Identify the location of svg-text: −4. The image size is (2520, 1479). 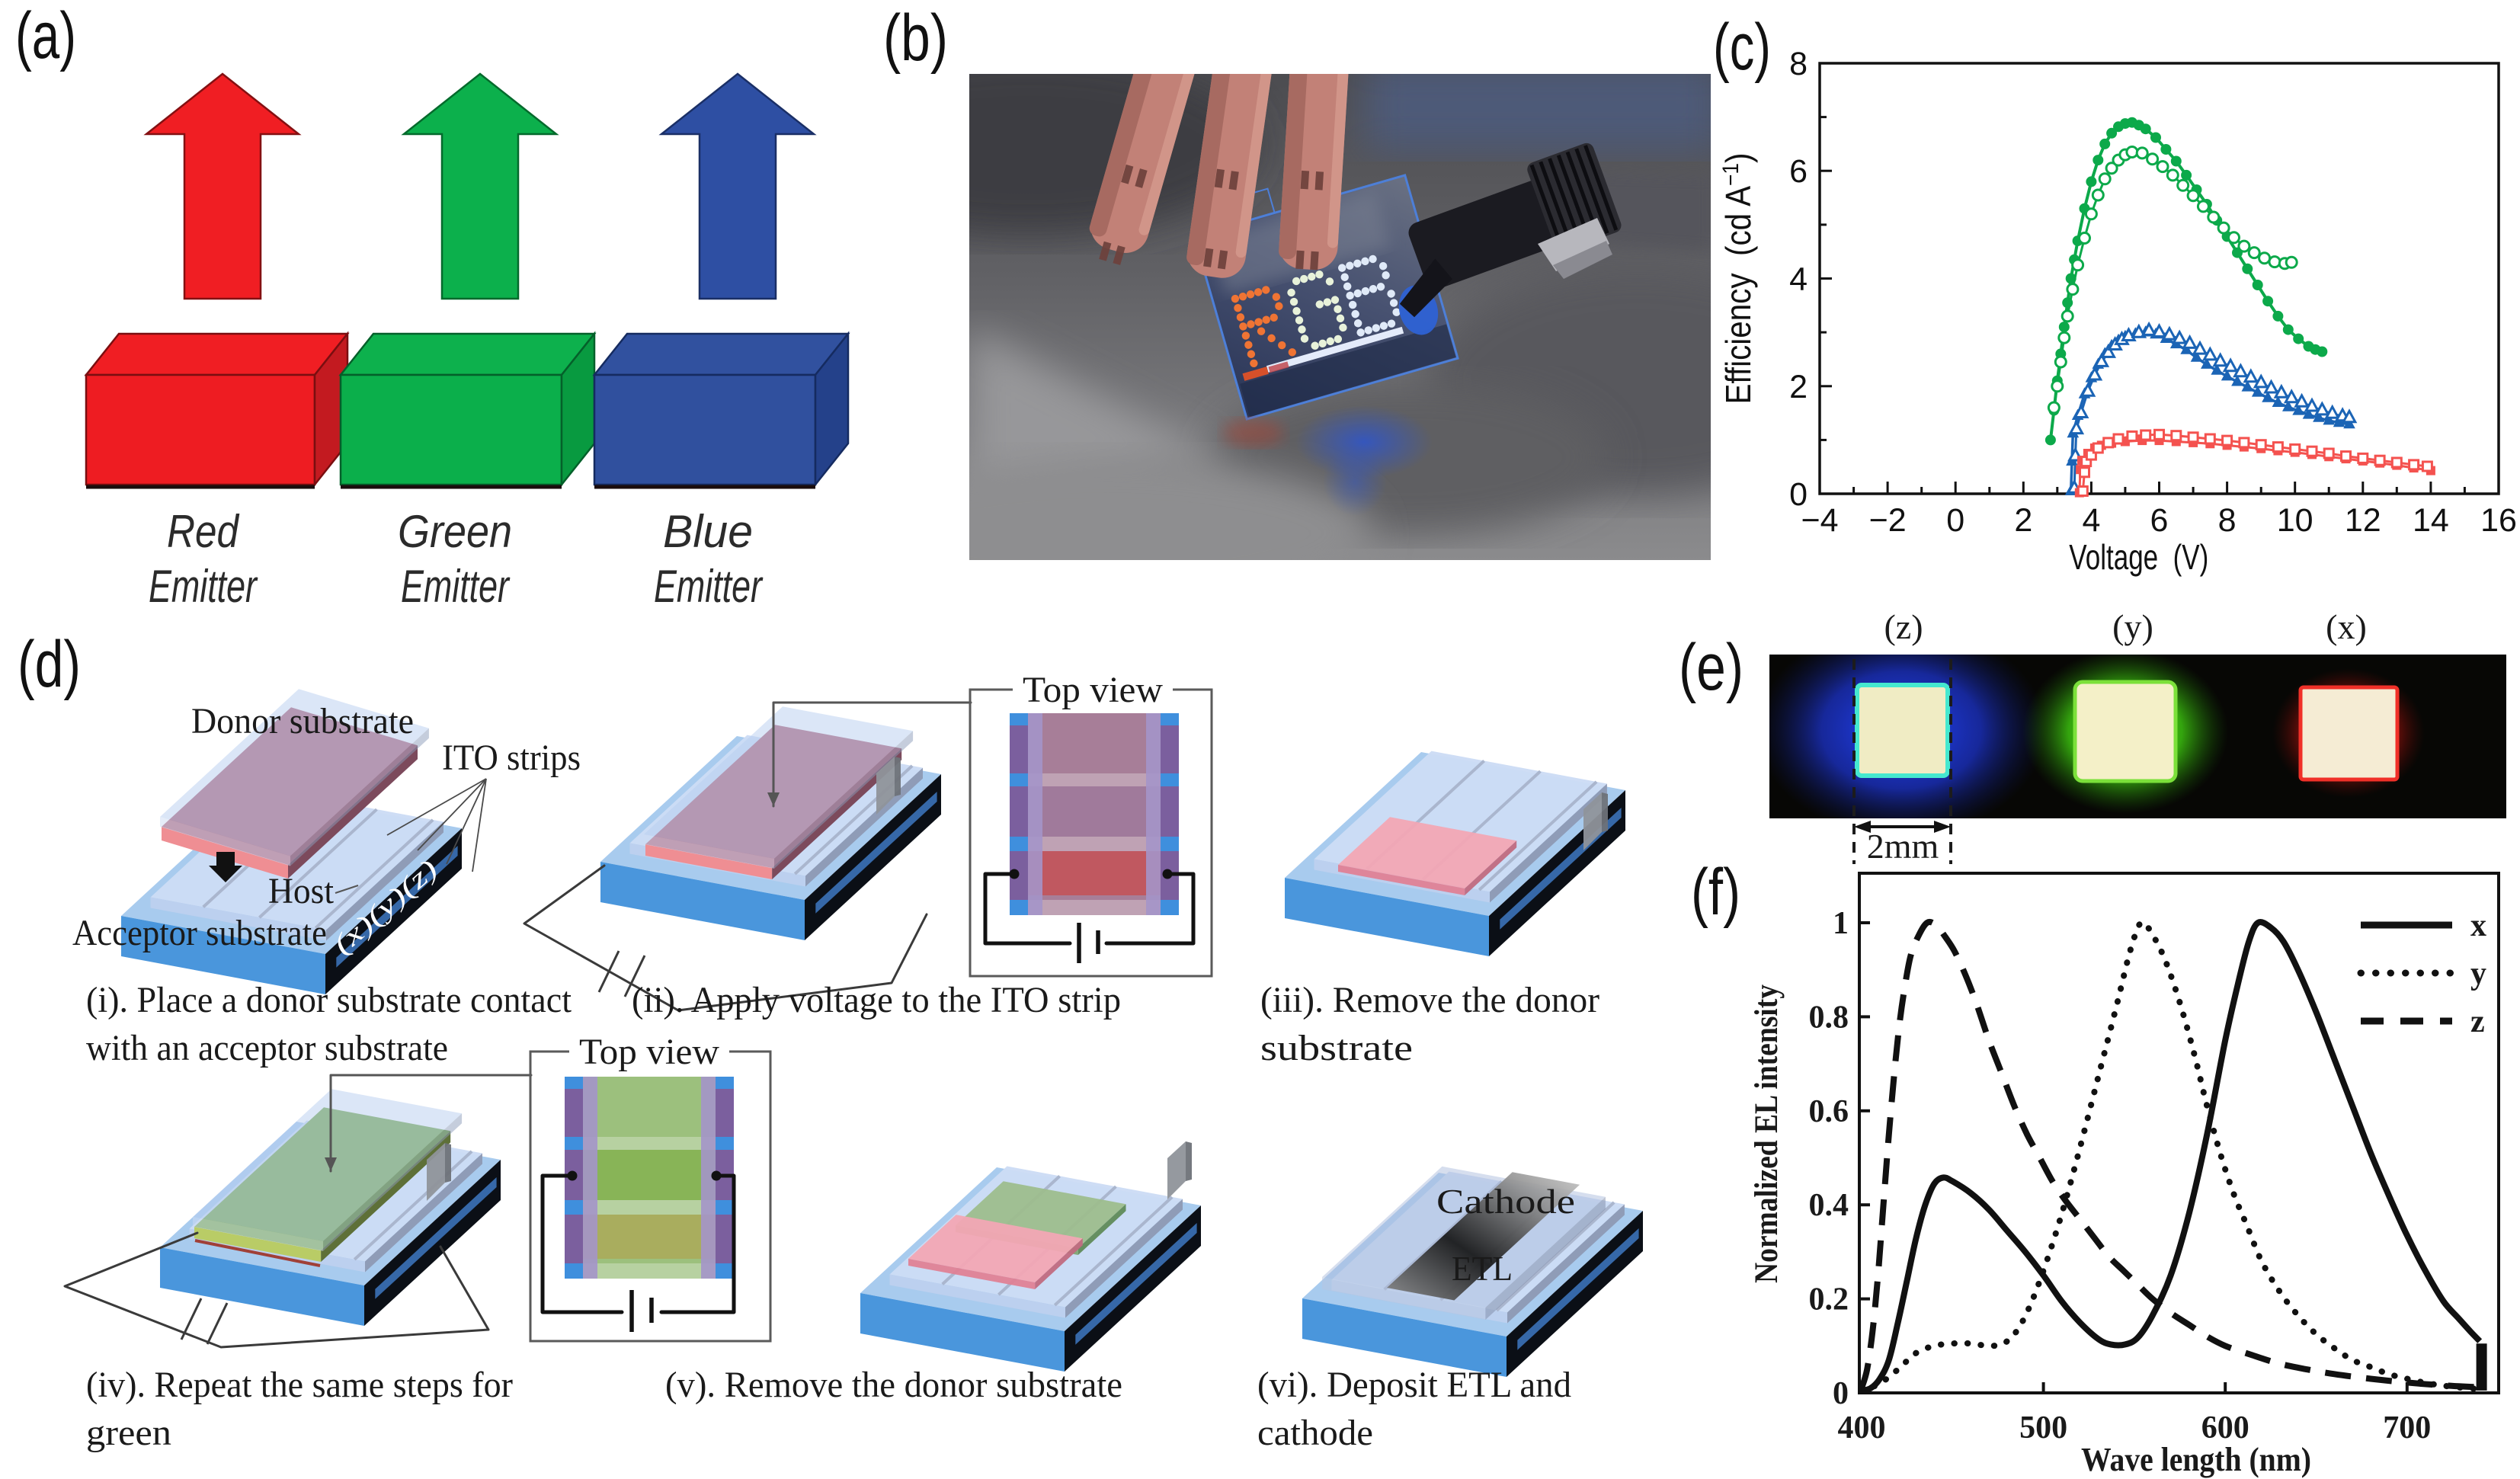
(1819, 521).